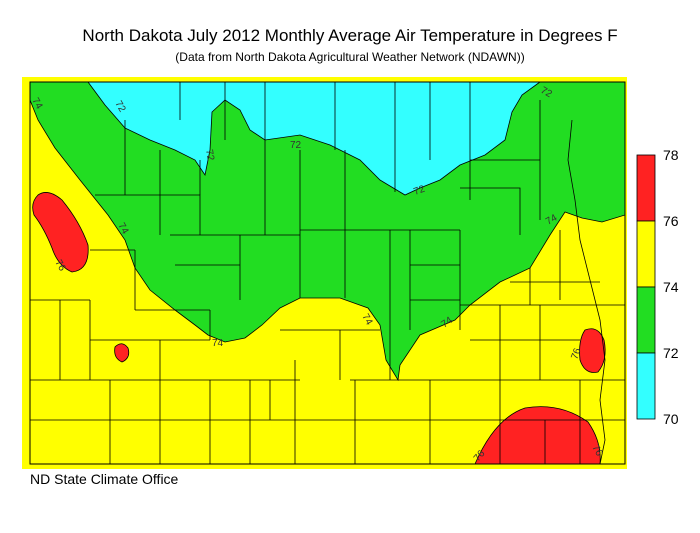 The width and height of the screenshot is (700, 533). Describe the element at coordinates (60, 232) in the screenshot. I see `band-76-78-west` at that location.